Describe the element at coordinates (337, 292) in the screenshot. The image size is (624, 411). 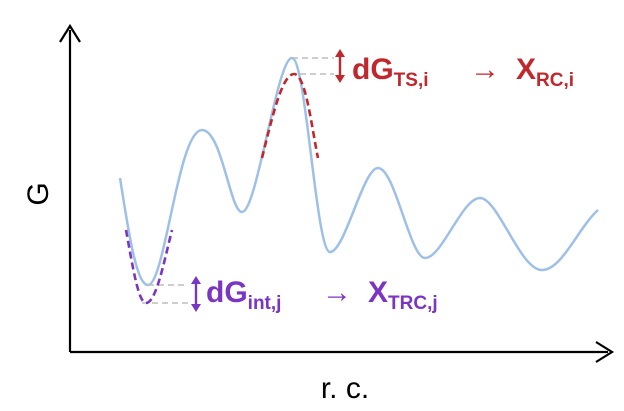
I see `int-arrow: →` at that location.